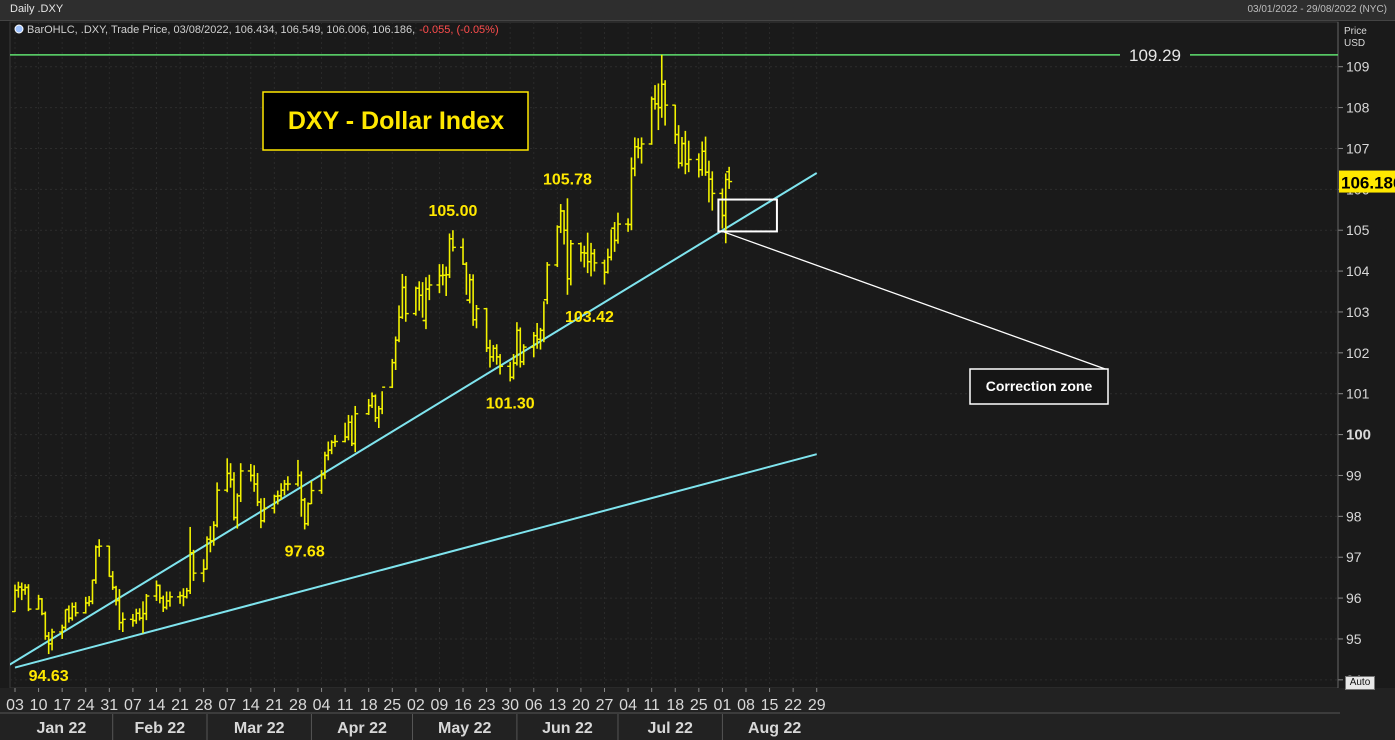 Image resolution: width=1395 pixels, height=740 pixels. I want to click on price-tick-label: 98, so click(1354, 516).